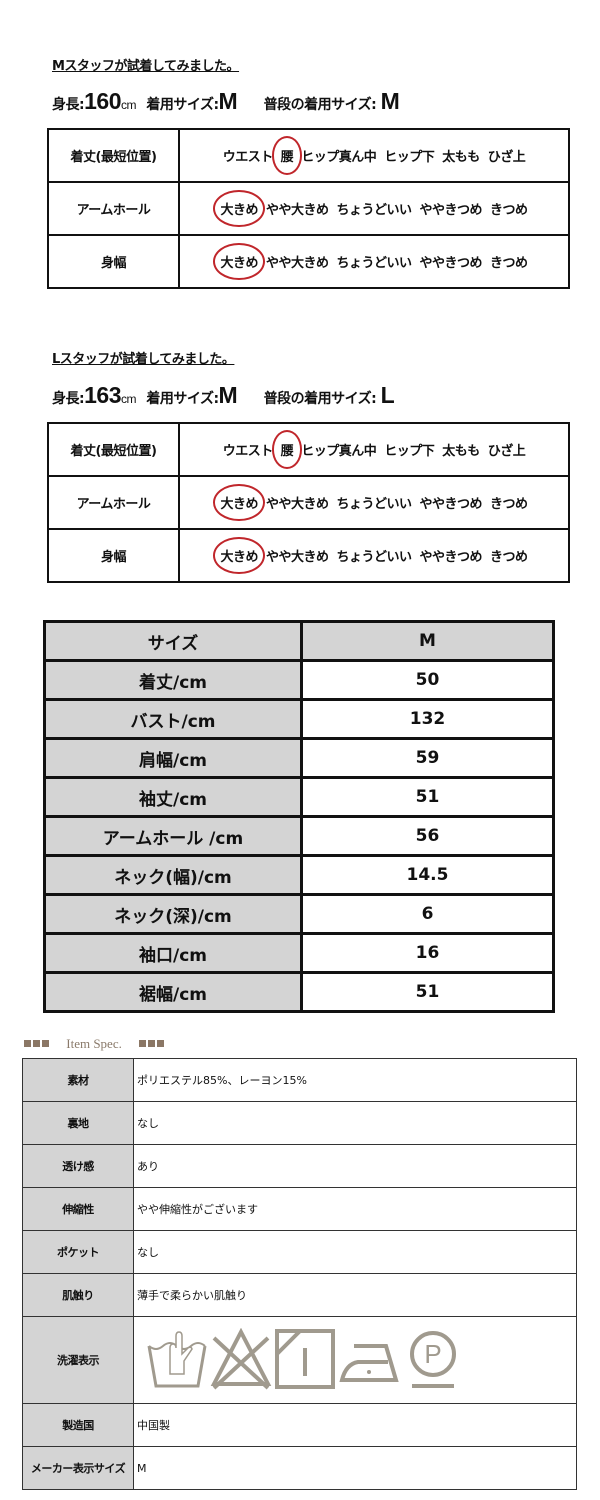 The width and height of the screenshot is (600, 1500). What do you see at coordinates (355, 1252) in the screenshot?
I see `spec-value: なし` at bounding box center [355, 1252].